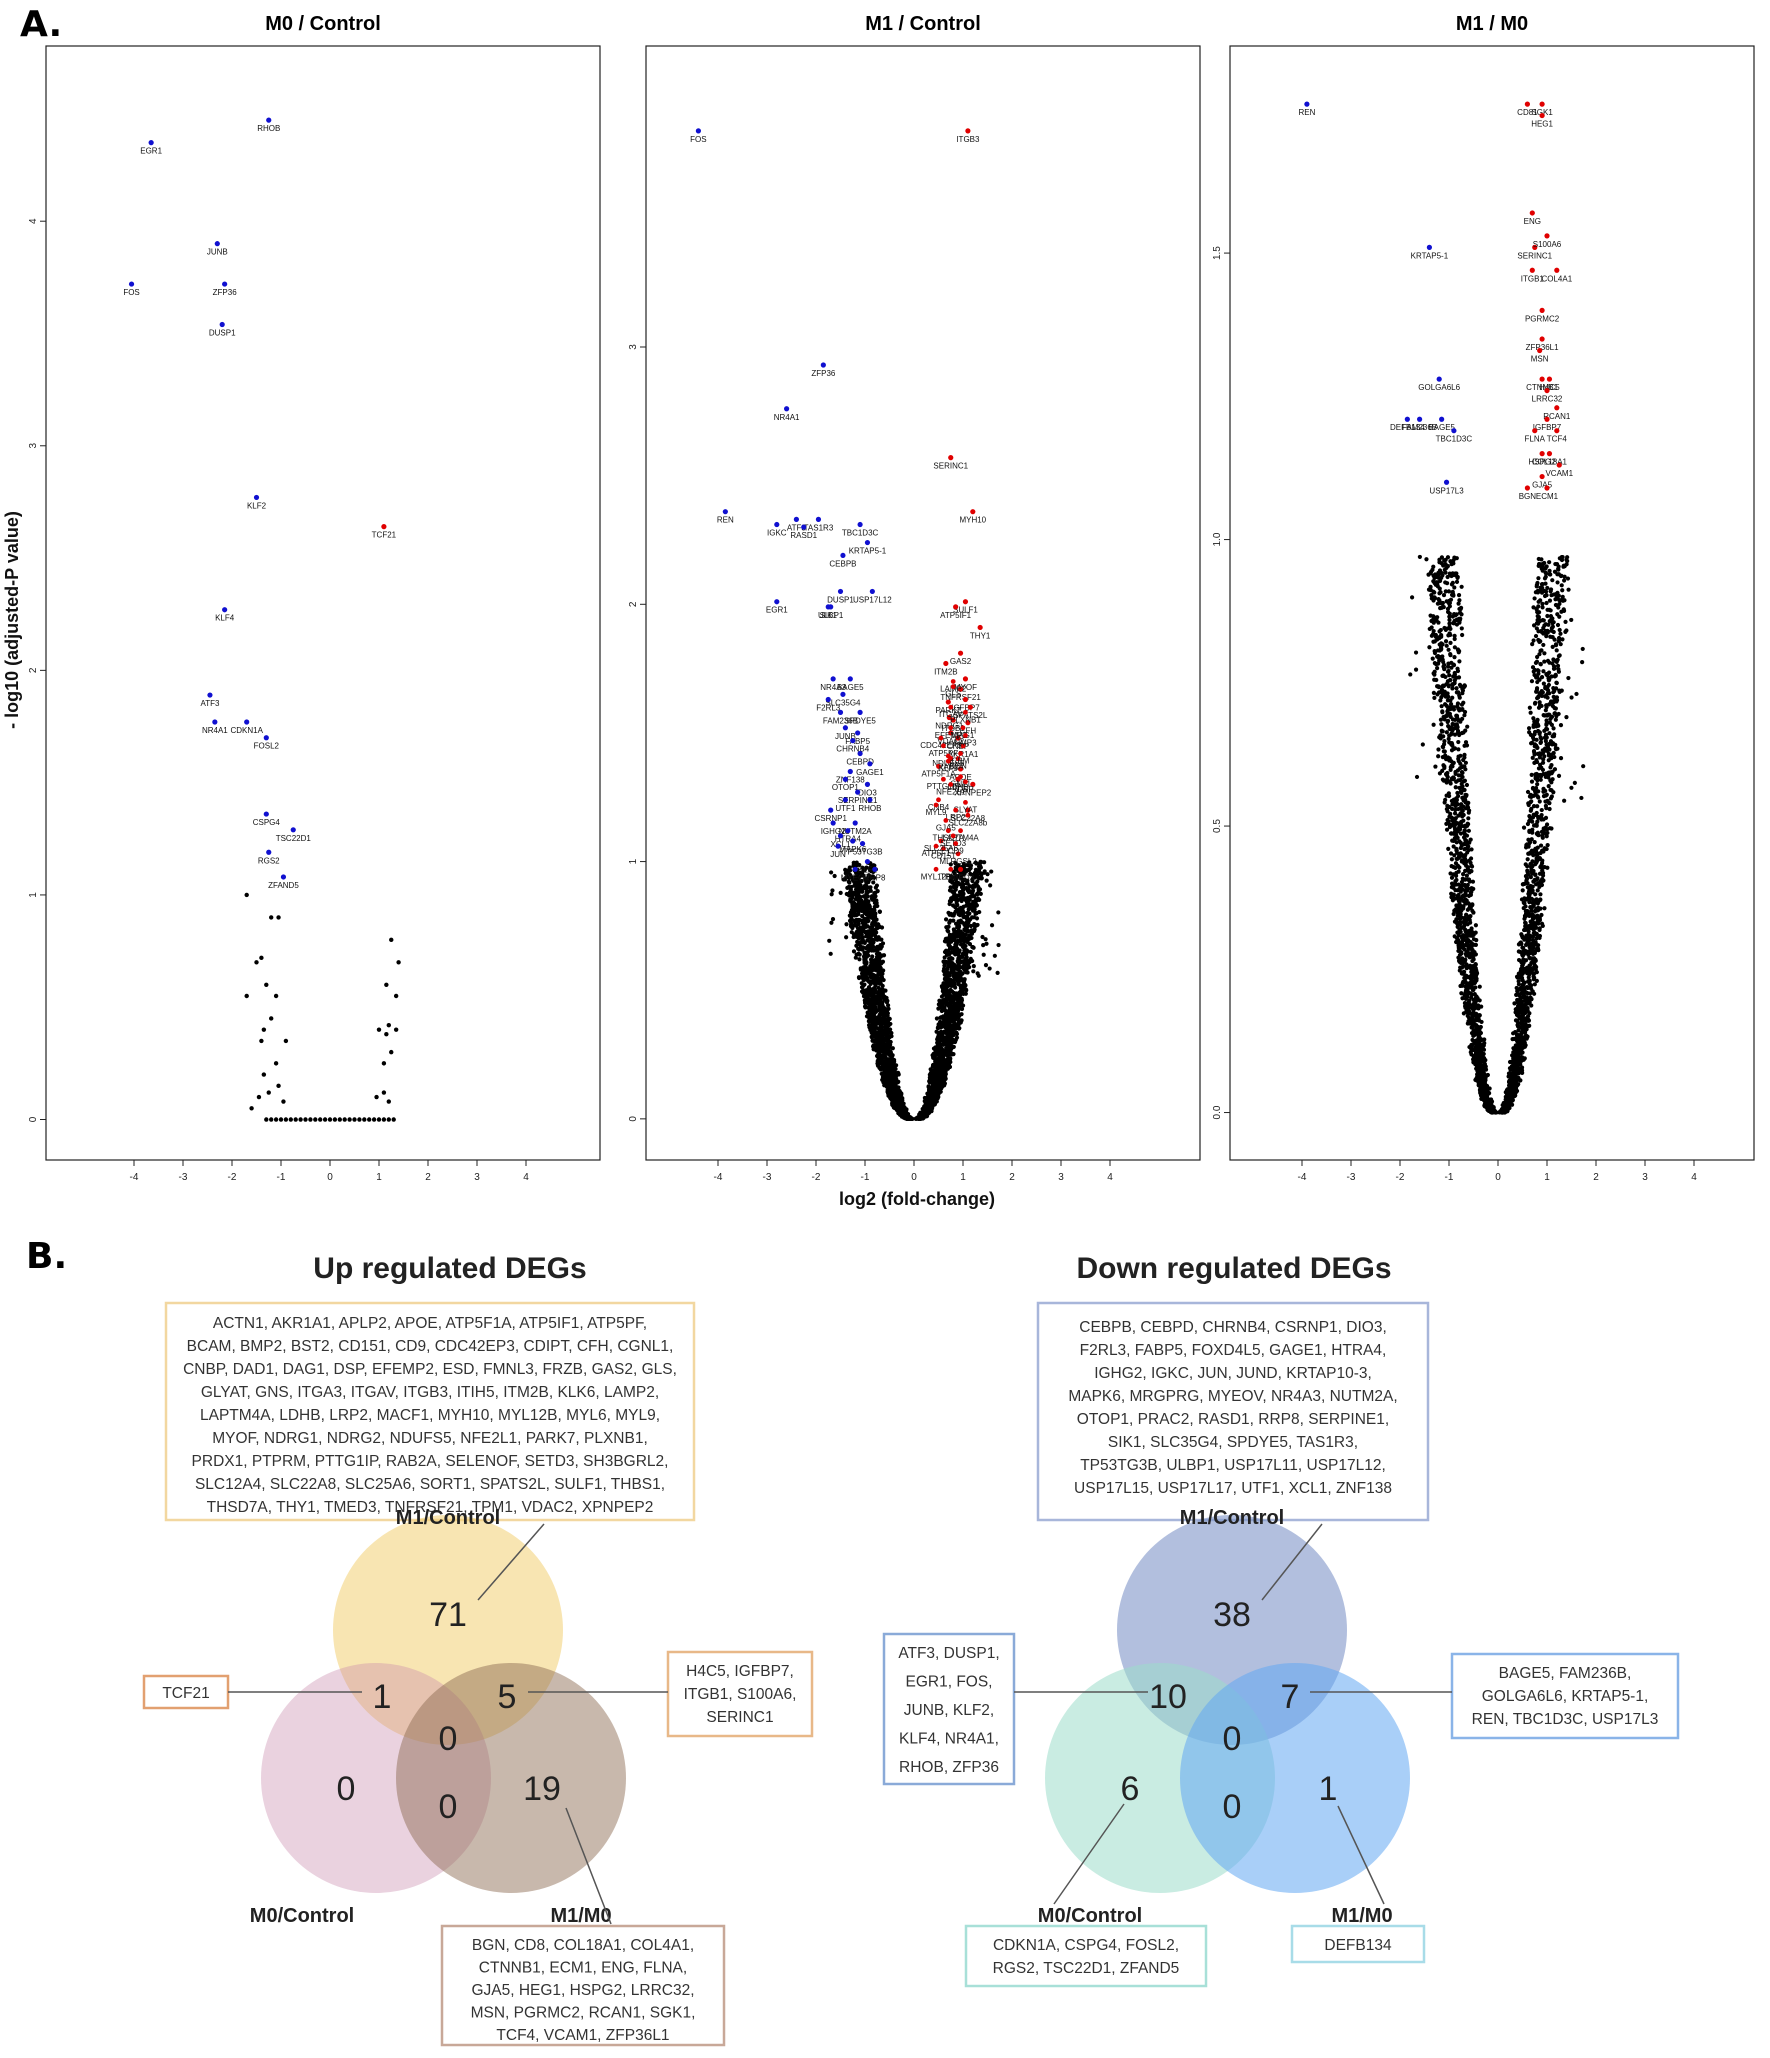 This screenshot has width=1770, height=2058. What do you see at coordinates (698, 139) in the screenshot?
I see `gene-label: FOS` at bounding box center [698, 139].